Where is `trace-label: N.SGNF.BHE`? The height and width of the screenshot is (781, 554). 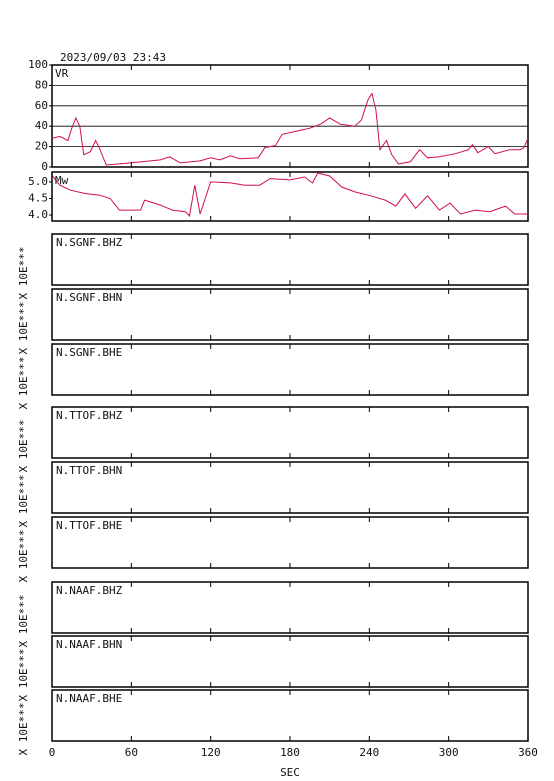 trace-label: N.SGNF.BHE is located at coordinates (89, 352).